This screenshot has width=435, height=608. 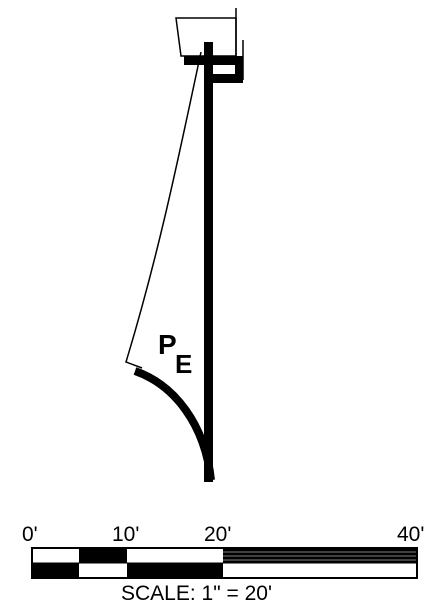 I want to click on pressure-label-main: P, so click(x=167, y=344).